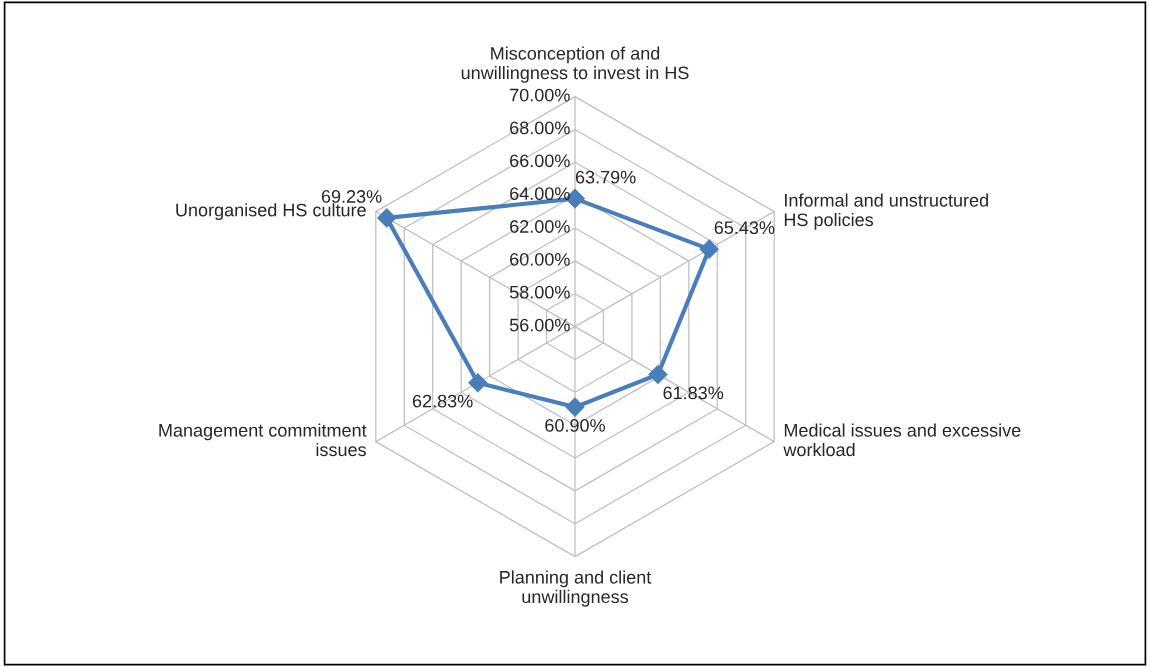  What do you see at coordinates (540, 128) in the screenshot?
I see `y-tick-label: 68.00%` at bounding box center [540, 128].